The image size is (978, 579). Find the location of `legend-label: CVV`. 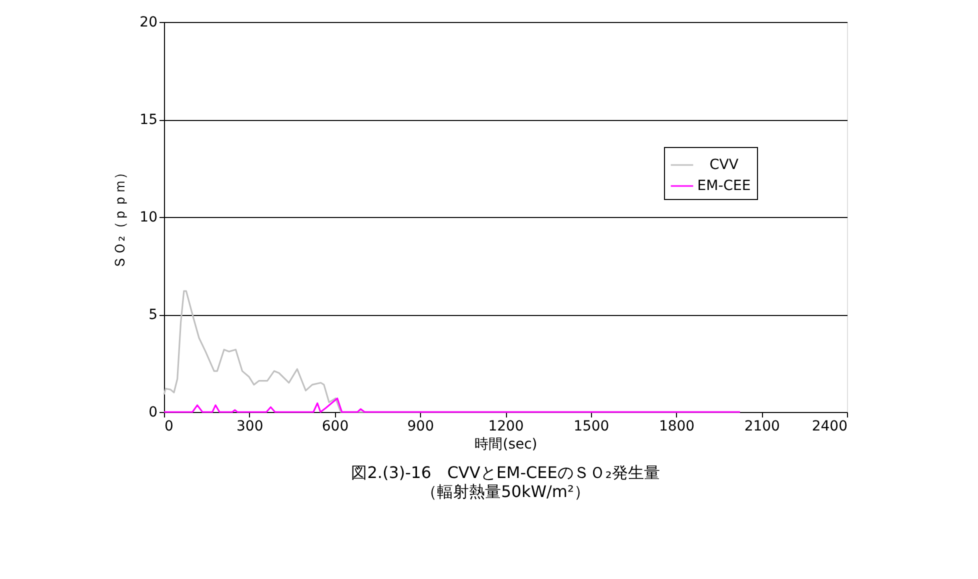

legend-label: CVV is located at coordinates (724, 165).